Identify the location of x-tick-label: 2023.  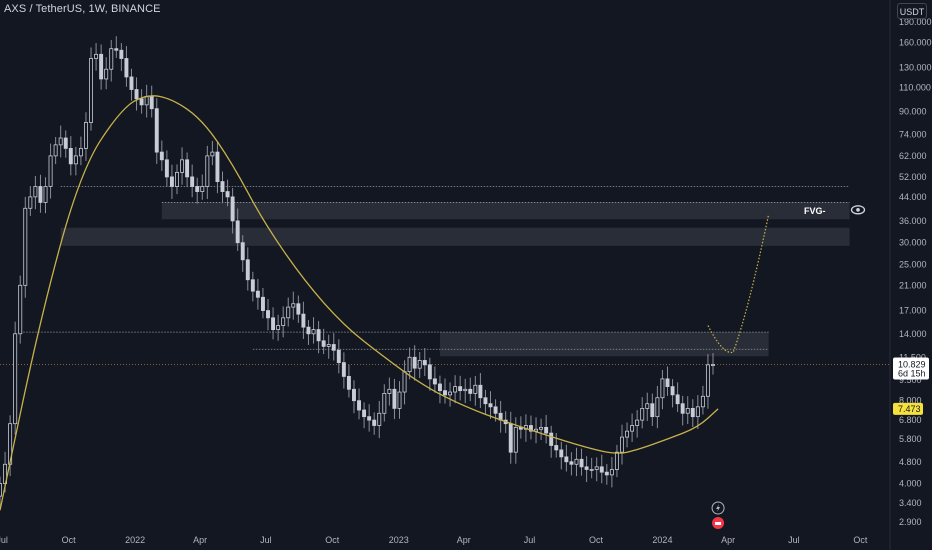
(399, 540).